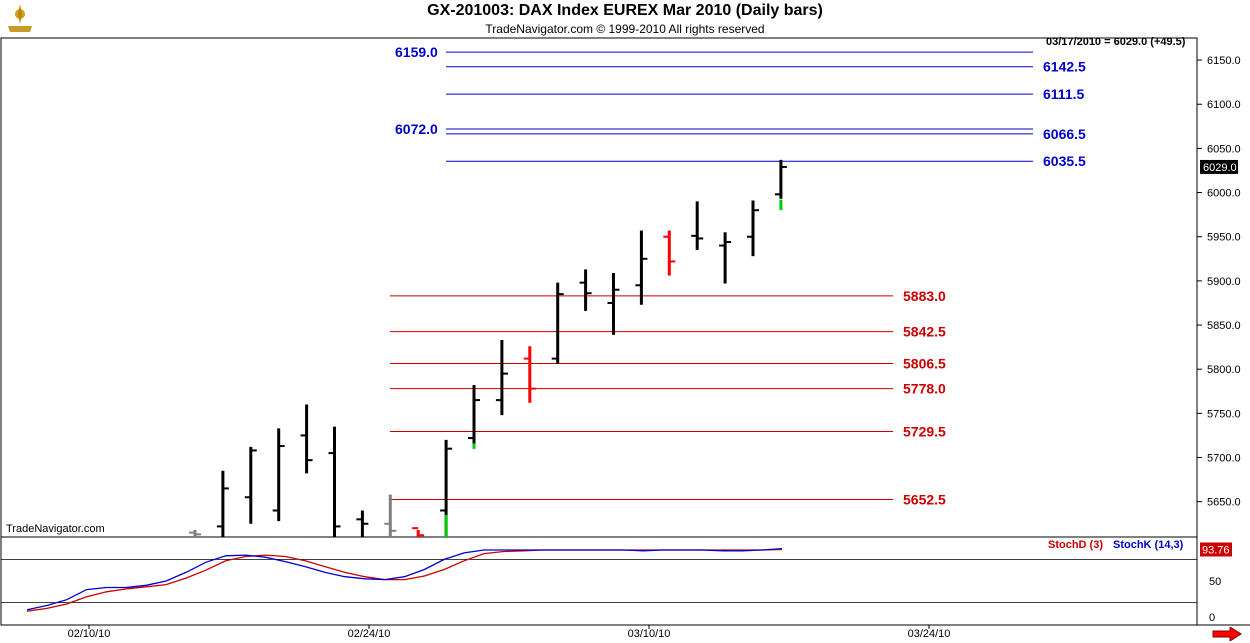 This screenshot has width=1250, height=643. I want to click on brand-watermark: TradeNavigator.com, so click(55, 529).